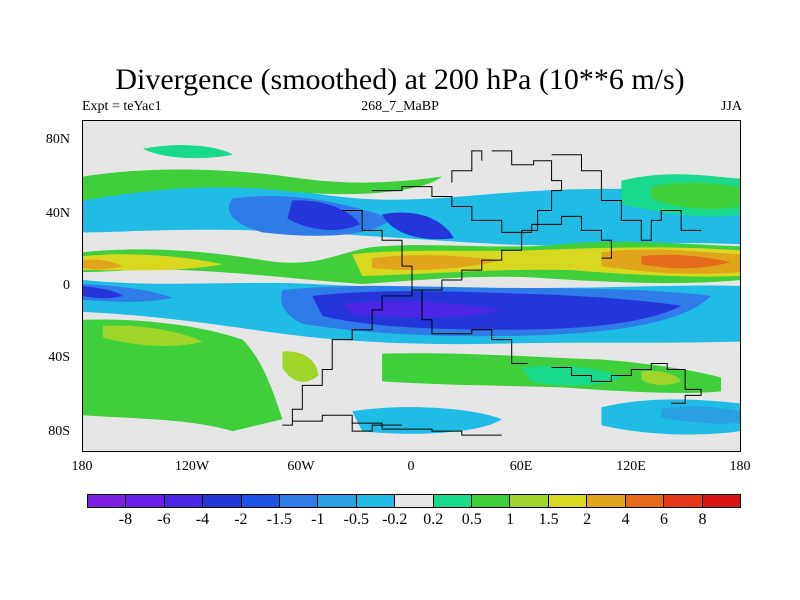 Image resolution: width=800 pixels, height=600 pixels. Describe the element at coordinates (664, 519) in the screenshot. I see `colorbar-label: 6` at that location.